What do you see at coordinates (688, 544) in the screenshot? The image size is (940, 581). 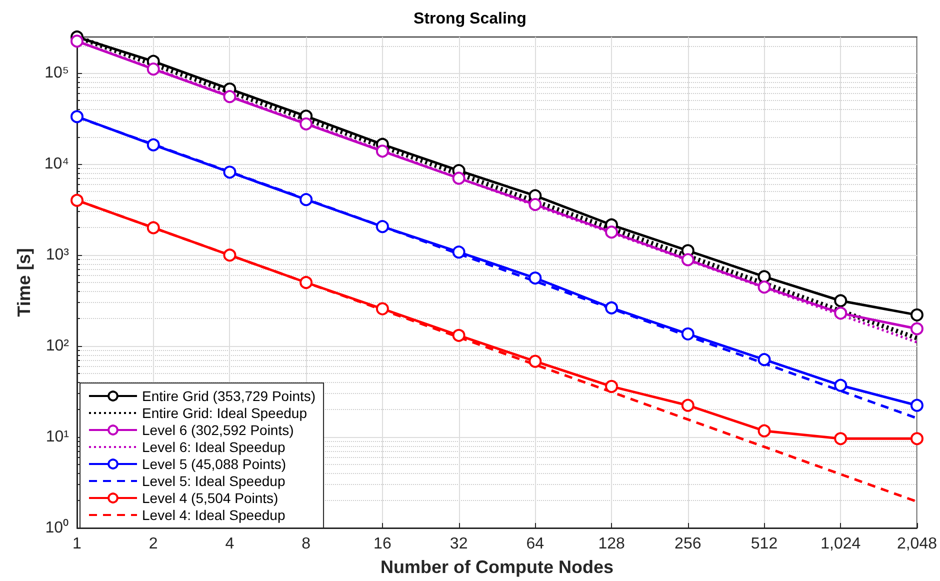 I see `x-tick-label: 256` at bounding box center [688, 544].